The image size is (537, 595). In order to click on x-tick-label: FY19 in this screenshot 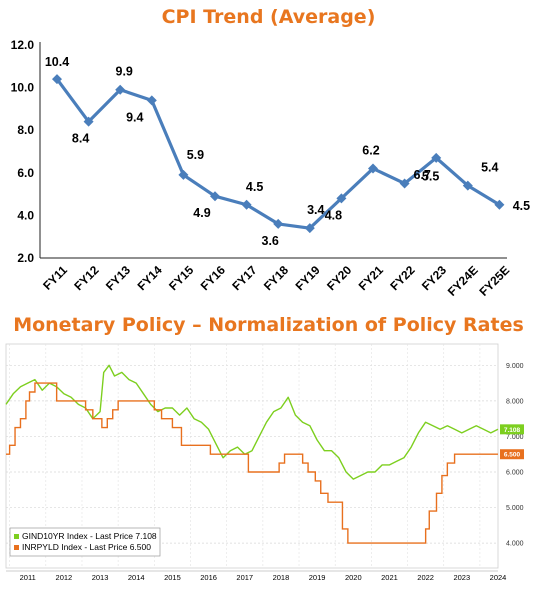, I will do `click(308, 278)`.